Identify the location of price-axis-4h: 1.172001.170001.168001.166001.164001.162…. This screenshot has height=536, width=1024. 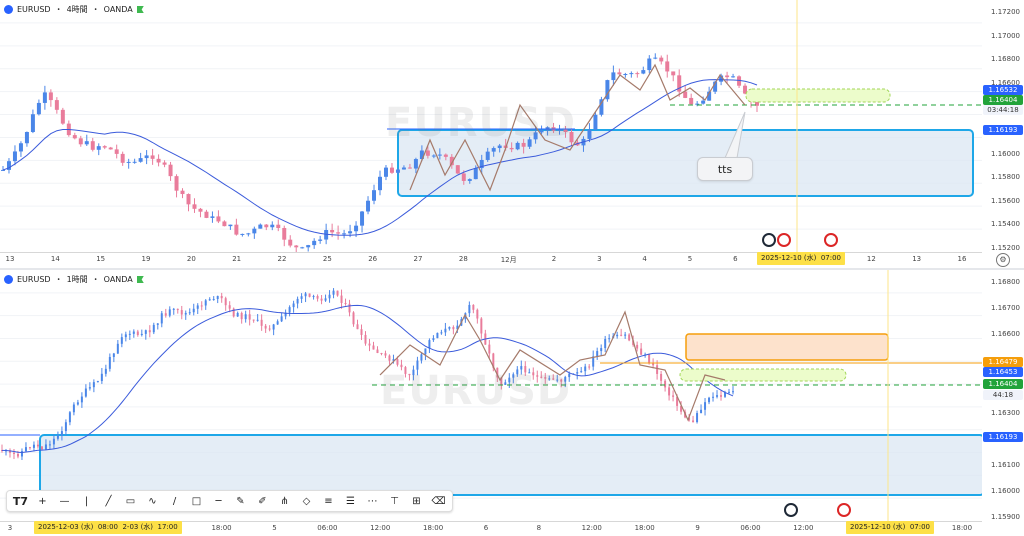
(1003, 126).